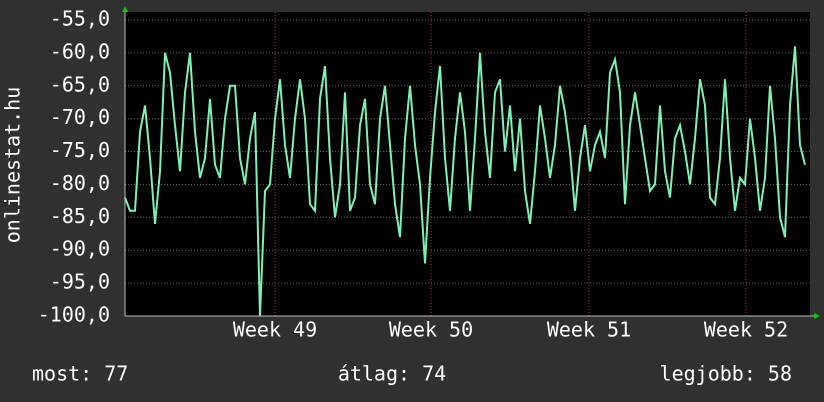  What do you see at coordinates (80, 282) in the screenshot?
I see `y-tick-label: -95,0` at bounding box center [80, 282].